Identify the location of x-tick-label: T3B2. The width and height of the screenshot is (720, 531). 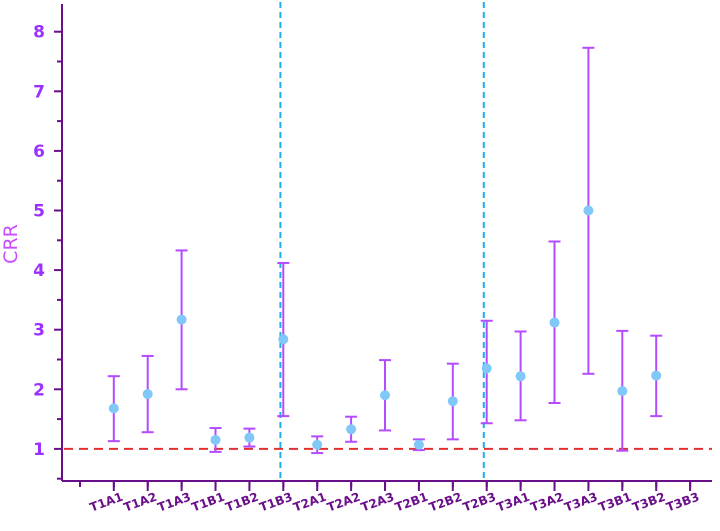
(648, 502).